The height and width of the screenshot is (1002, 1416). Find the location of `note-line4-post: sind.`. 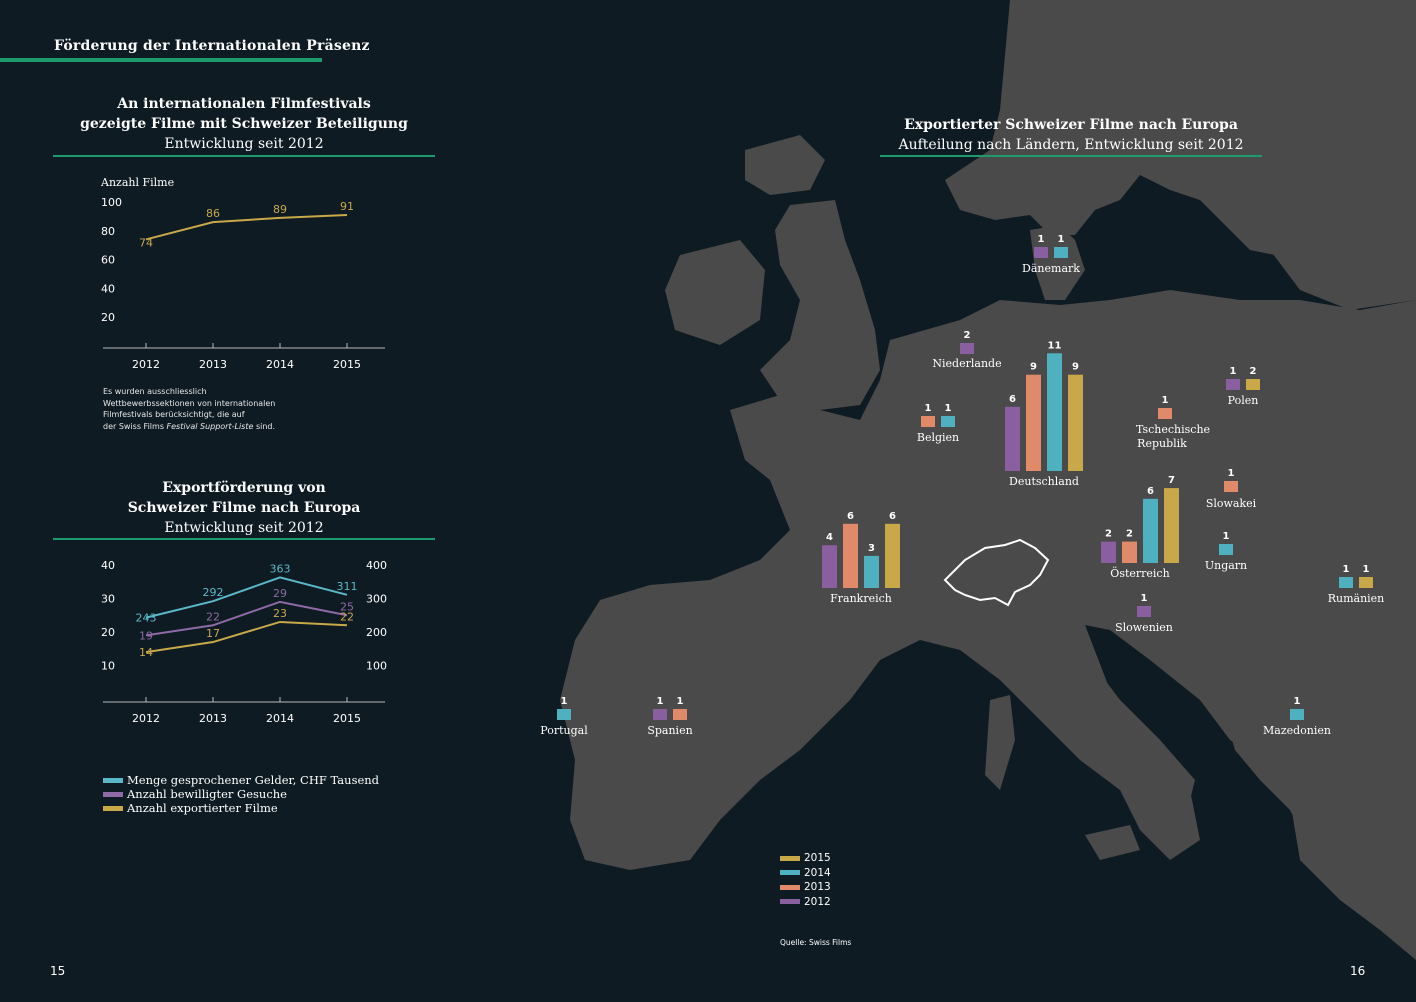

note-line4-post: sind. is located at coordinates (264, 426).